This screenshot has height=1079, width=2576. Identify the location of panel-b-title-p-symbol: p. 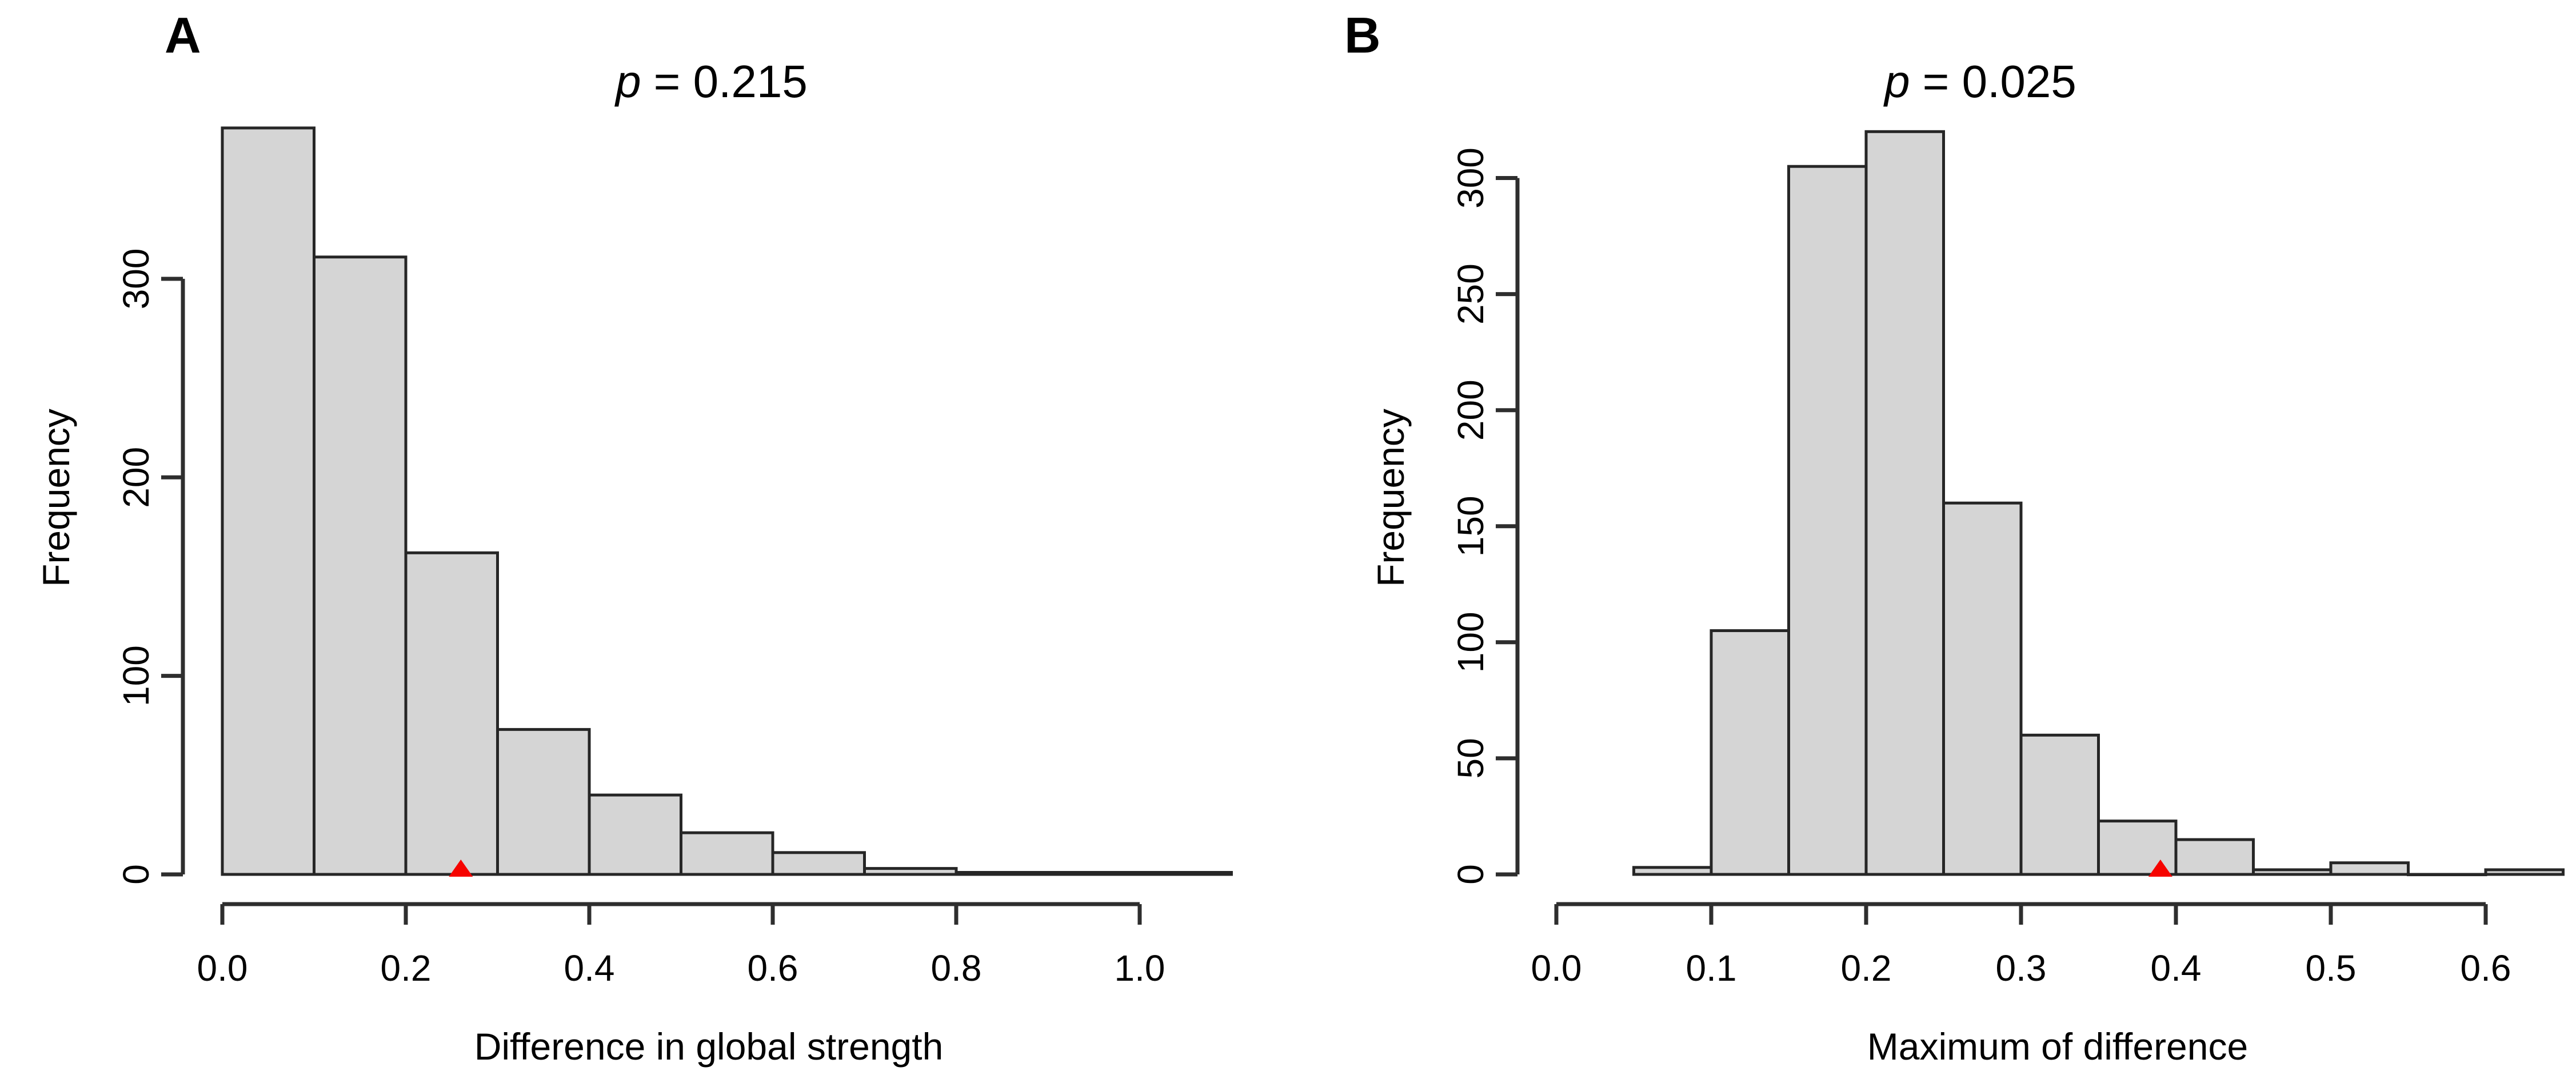
(1896, 81).